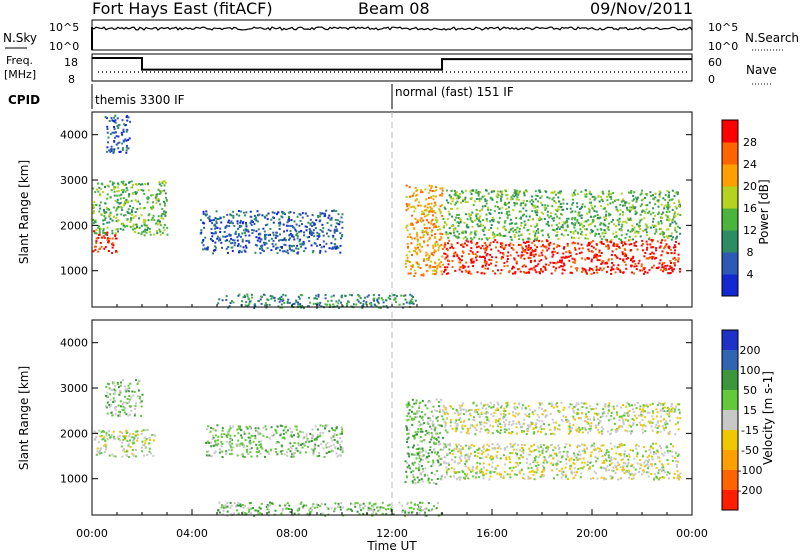 The width and height of the screenshot is (800, 554). I want to click on station-title: Fort Hays East (fitACF), so click(182, 9).